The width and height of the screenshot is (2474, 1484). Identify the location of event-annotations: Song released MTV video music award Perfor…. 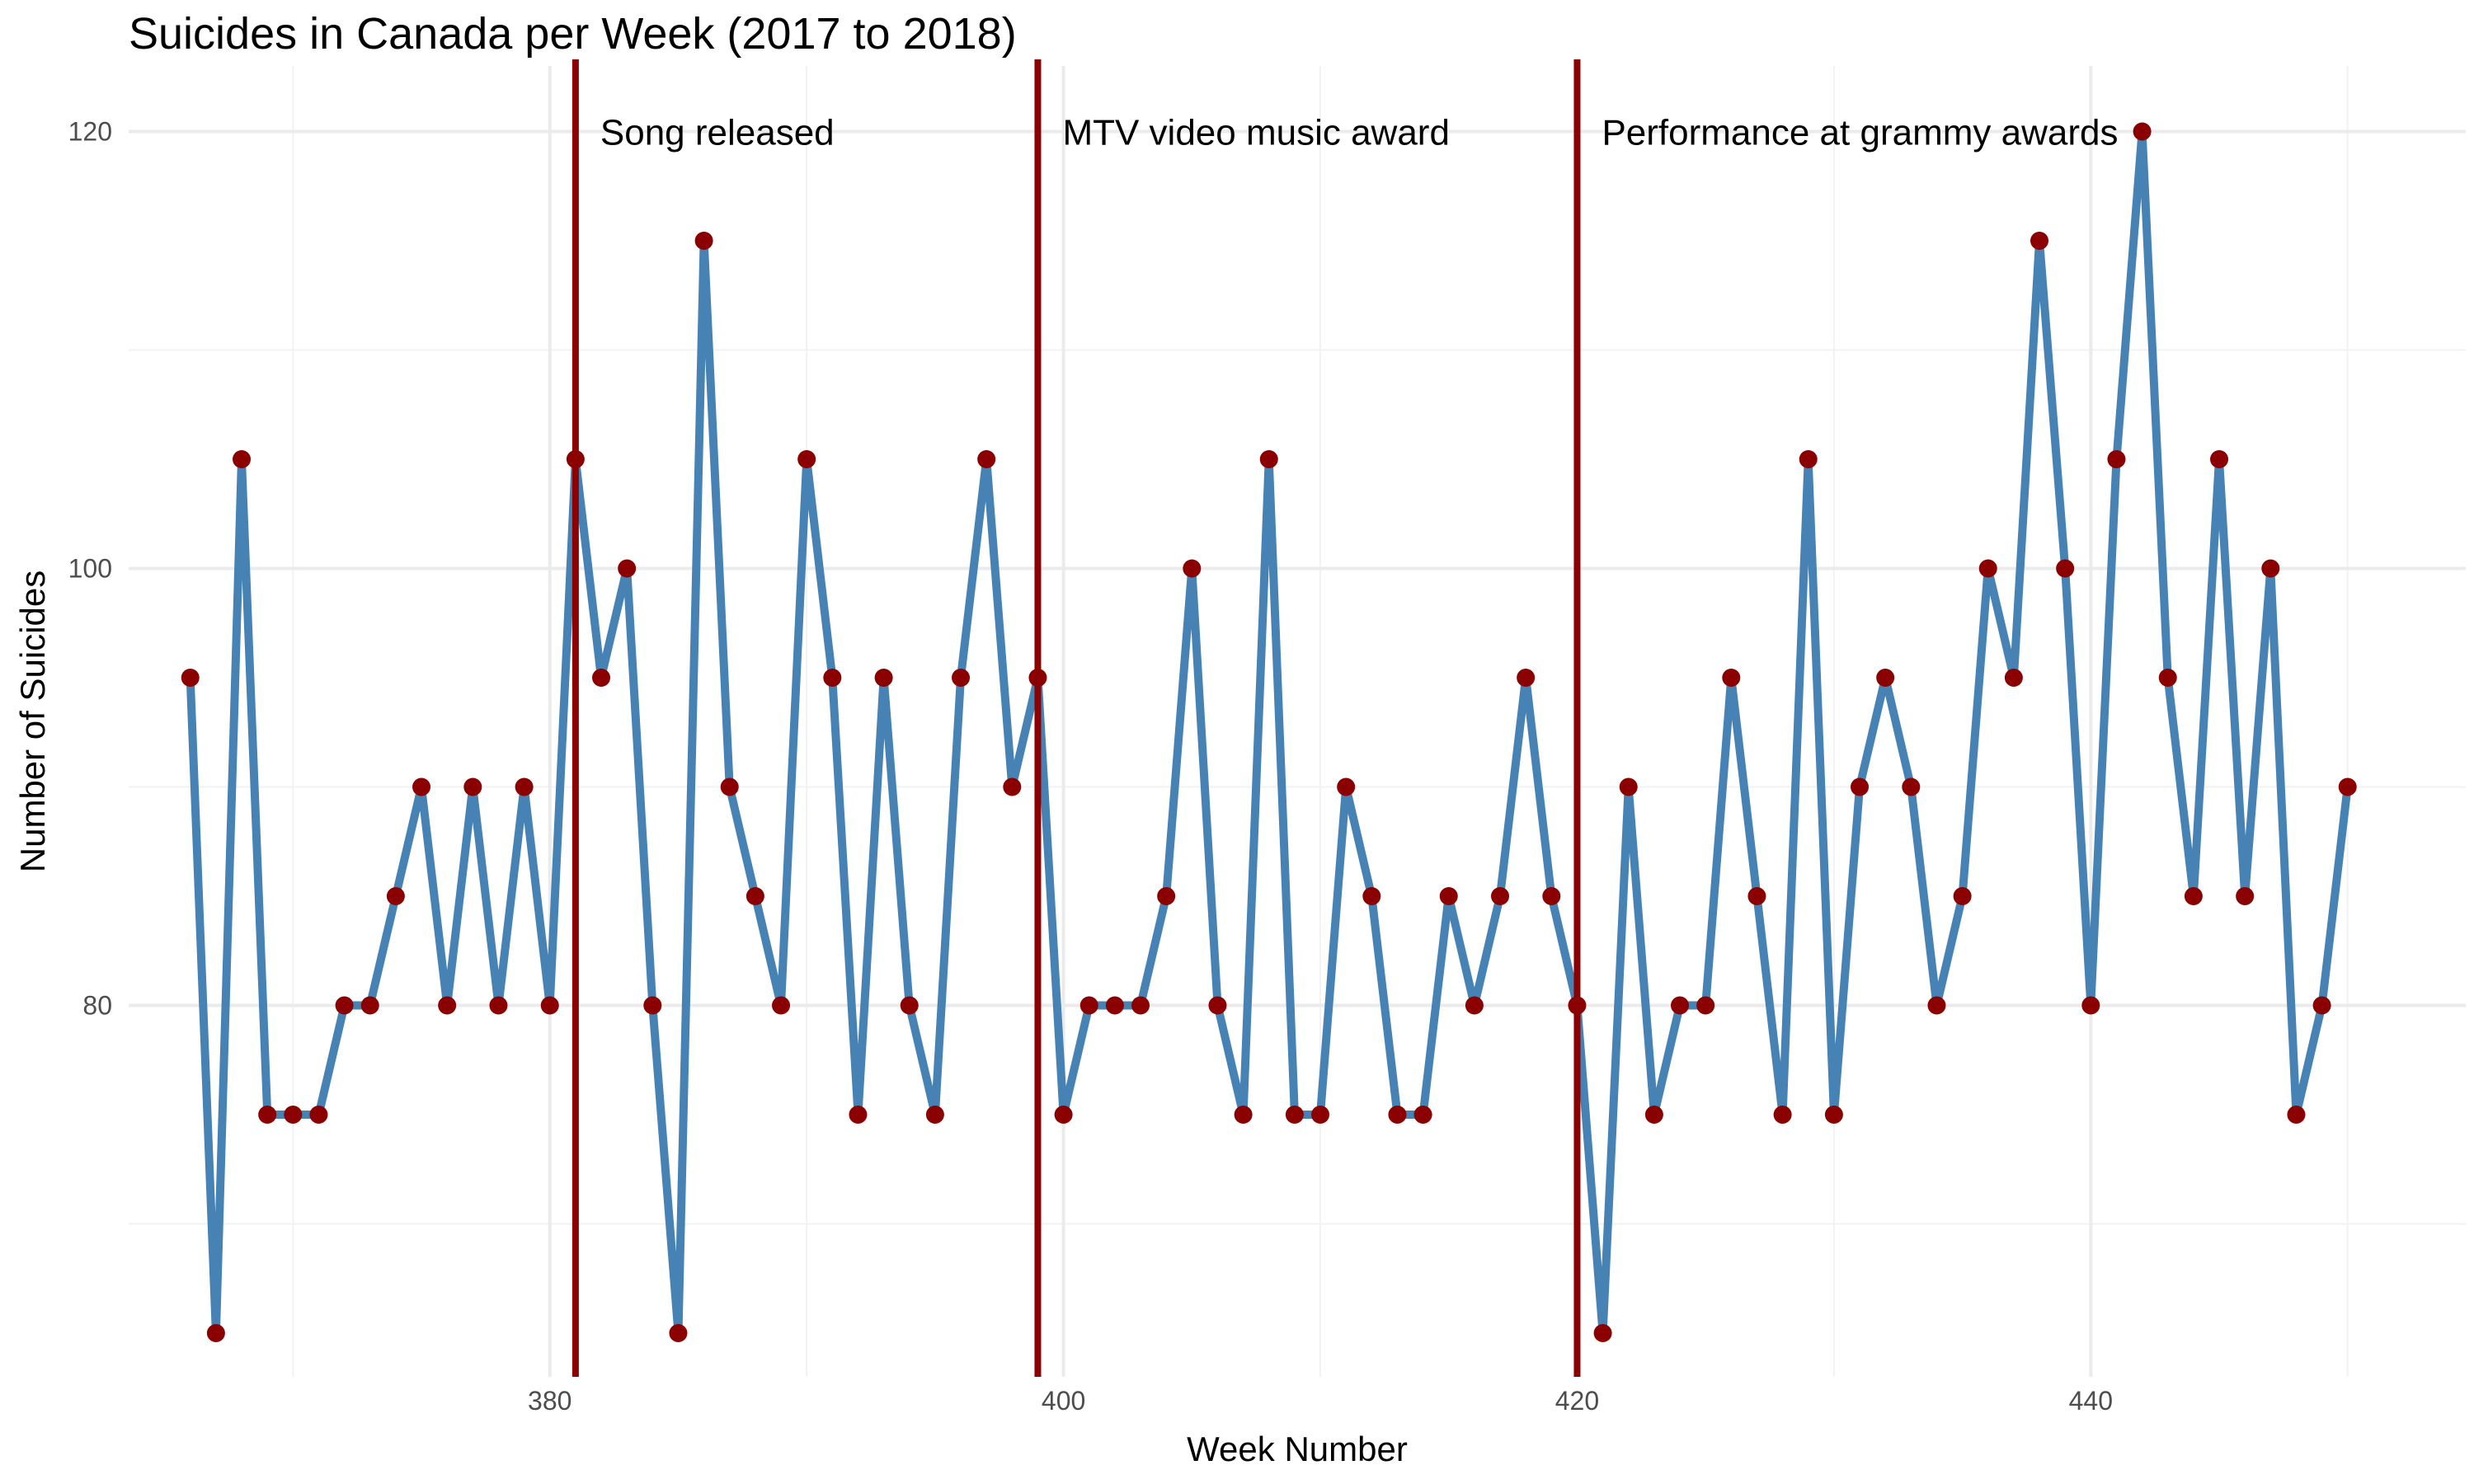
(1359, 133).